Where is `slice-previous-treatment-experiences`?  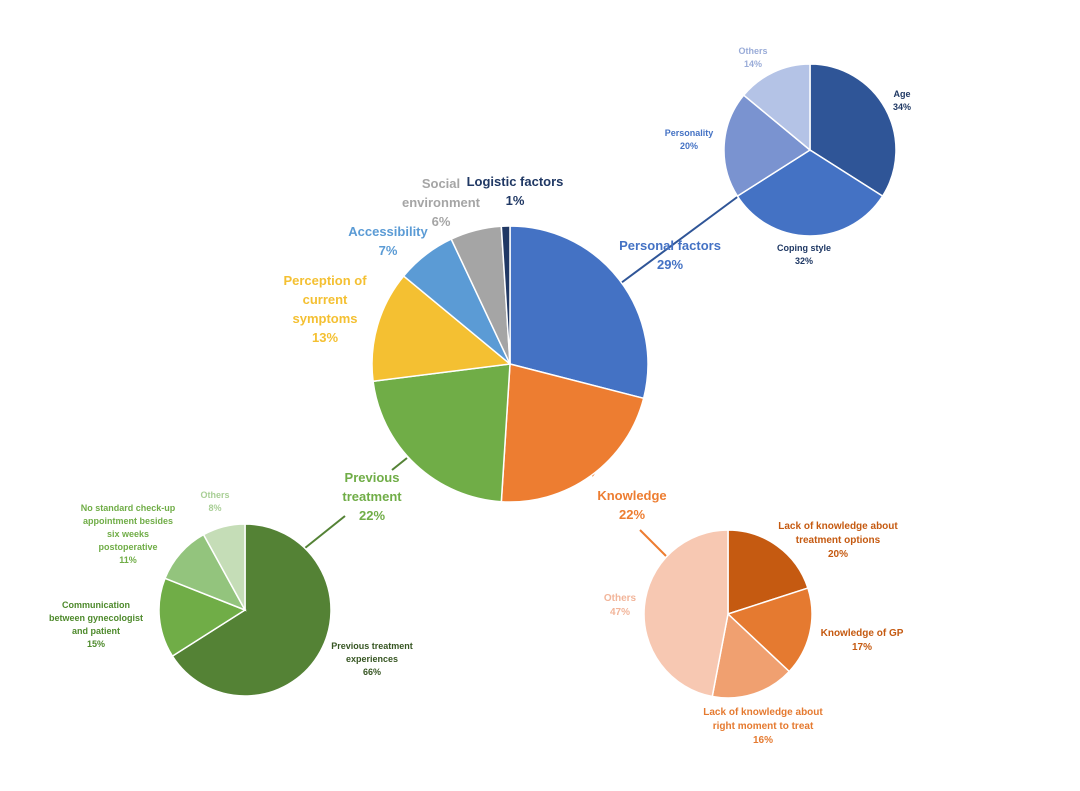 slice-previous-treatment-experiences is located at coordinates (251, 610).